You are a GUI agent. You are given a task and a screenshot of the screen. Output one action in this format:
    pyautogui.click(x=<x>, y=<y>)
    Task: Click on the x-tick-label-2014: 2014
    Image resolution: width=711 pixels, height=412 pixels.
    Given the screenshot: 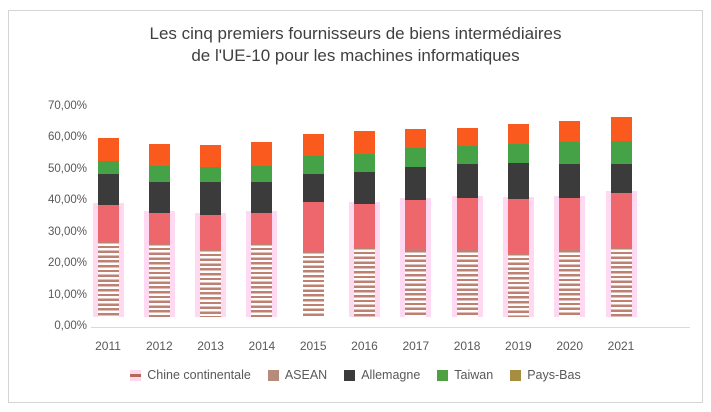 What is the action you would take?
    pyautogui.click(x=262, y=346)
    